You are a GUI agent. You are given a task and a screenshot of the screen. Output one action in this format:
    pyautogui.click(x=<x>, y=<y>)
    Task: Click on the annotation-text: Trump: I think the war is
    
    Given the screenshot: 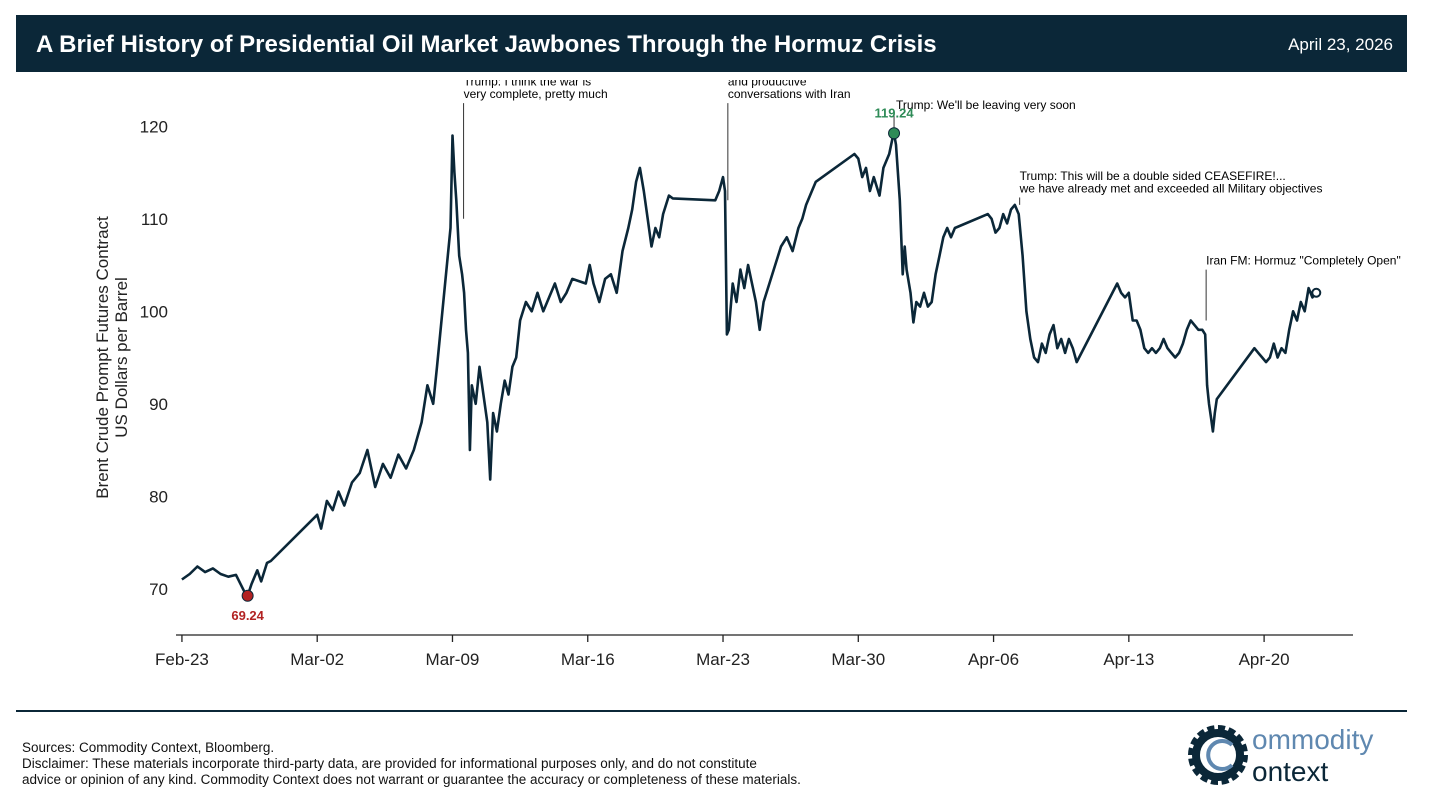 What is the action you would take?
    pyautogui.click(x=528, y=84)
    